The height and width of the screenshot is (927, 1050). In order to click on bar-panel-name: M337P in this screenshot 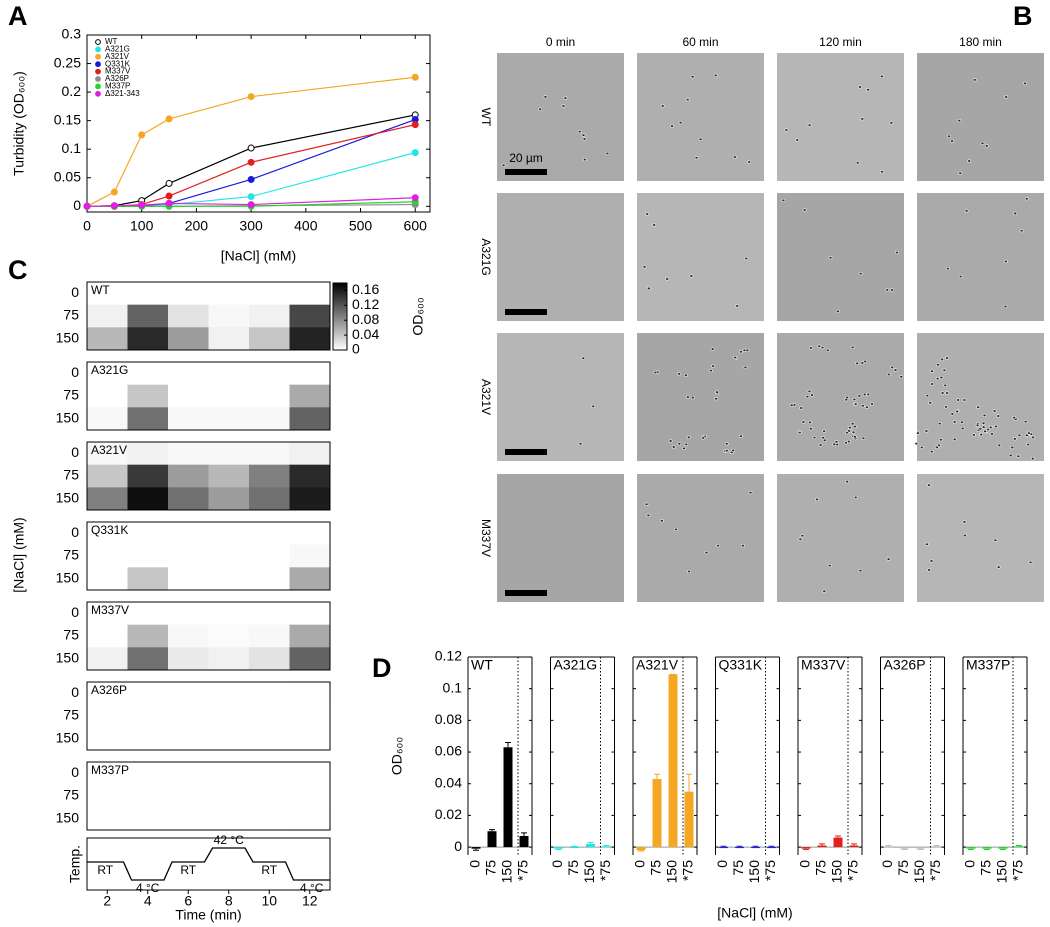, I will do `click(988, 665)`.